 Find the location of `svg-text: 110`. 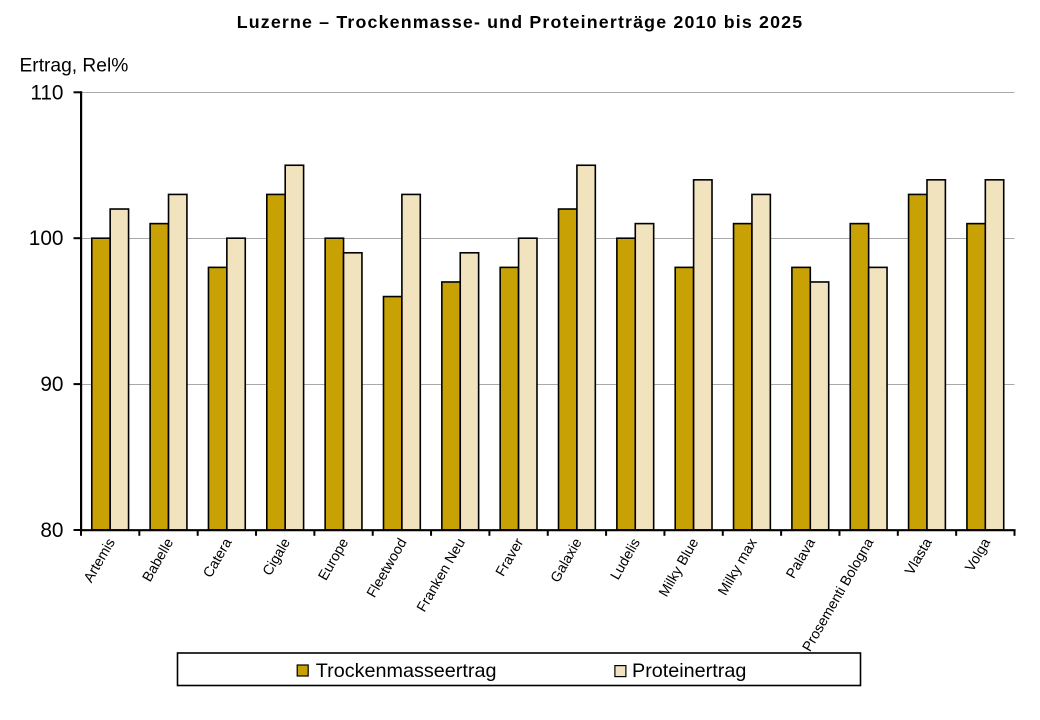

svg-text: 110 is located at coordinates (46, 92).